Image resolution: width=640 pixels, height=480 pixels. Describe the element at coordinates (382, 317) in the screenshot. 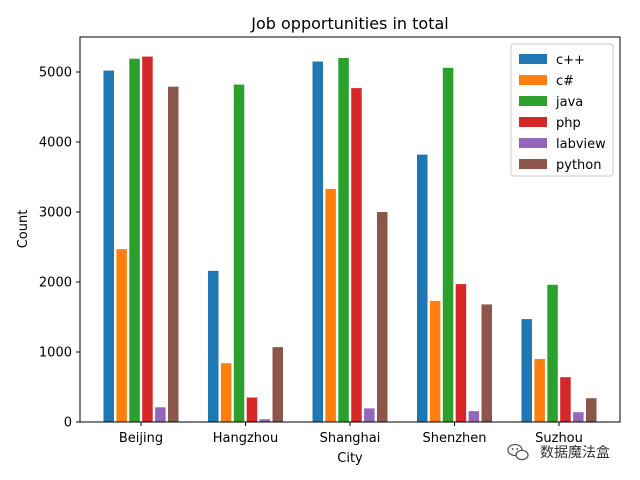

I see `bar-python-shanghai` at that location.